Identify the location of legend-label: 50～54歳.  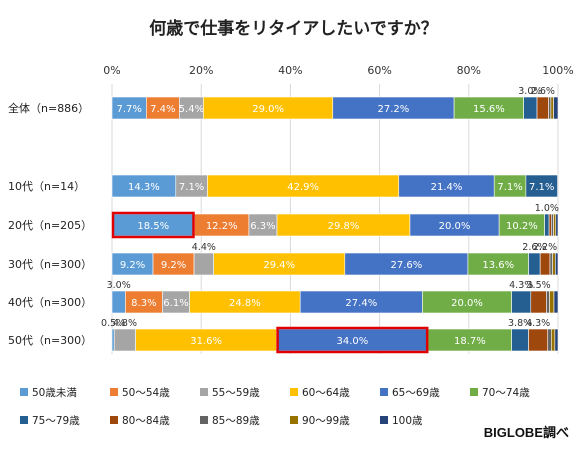
(146, 393).